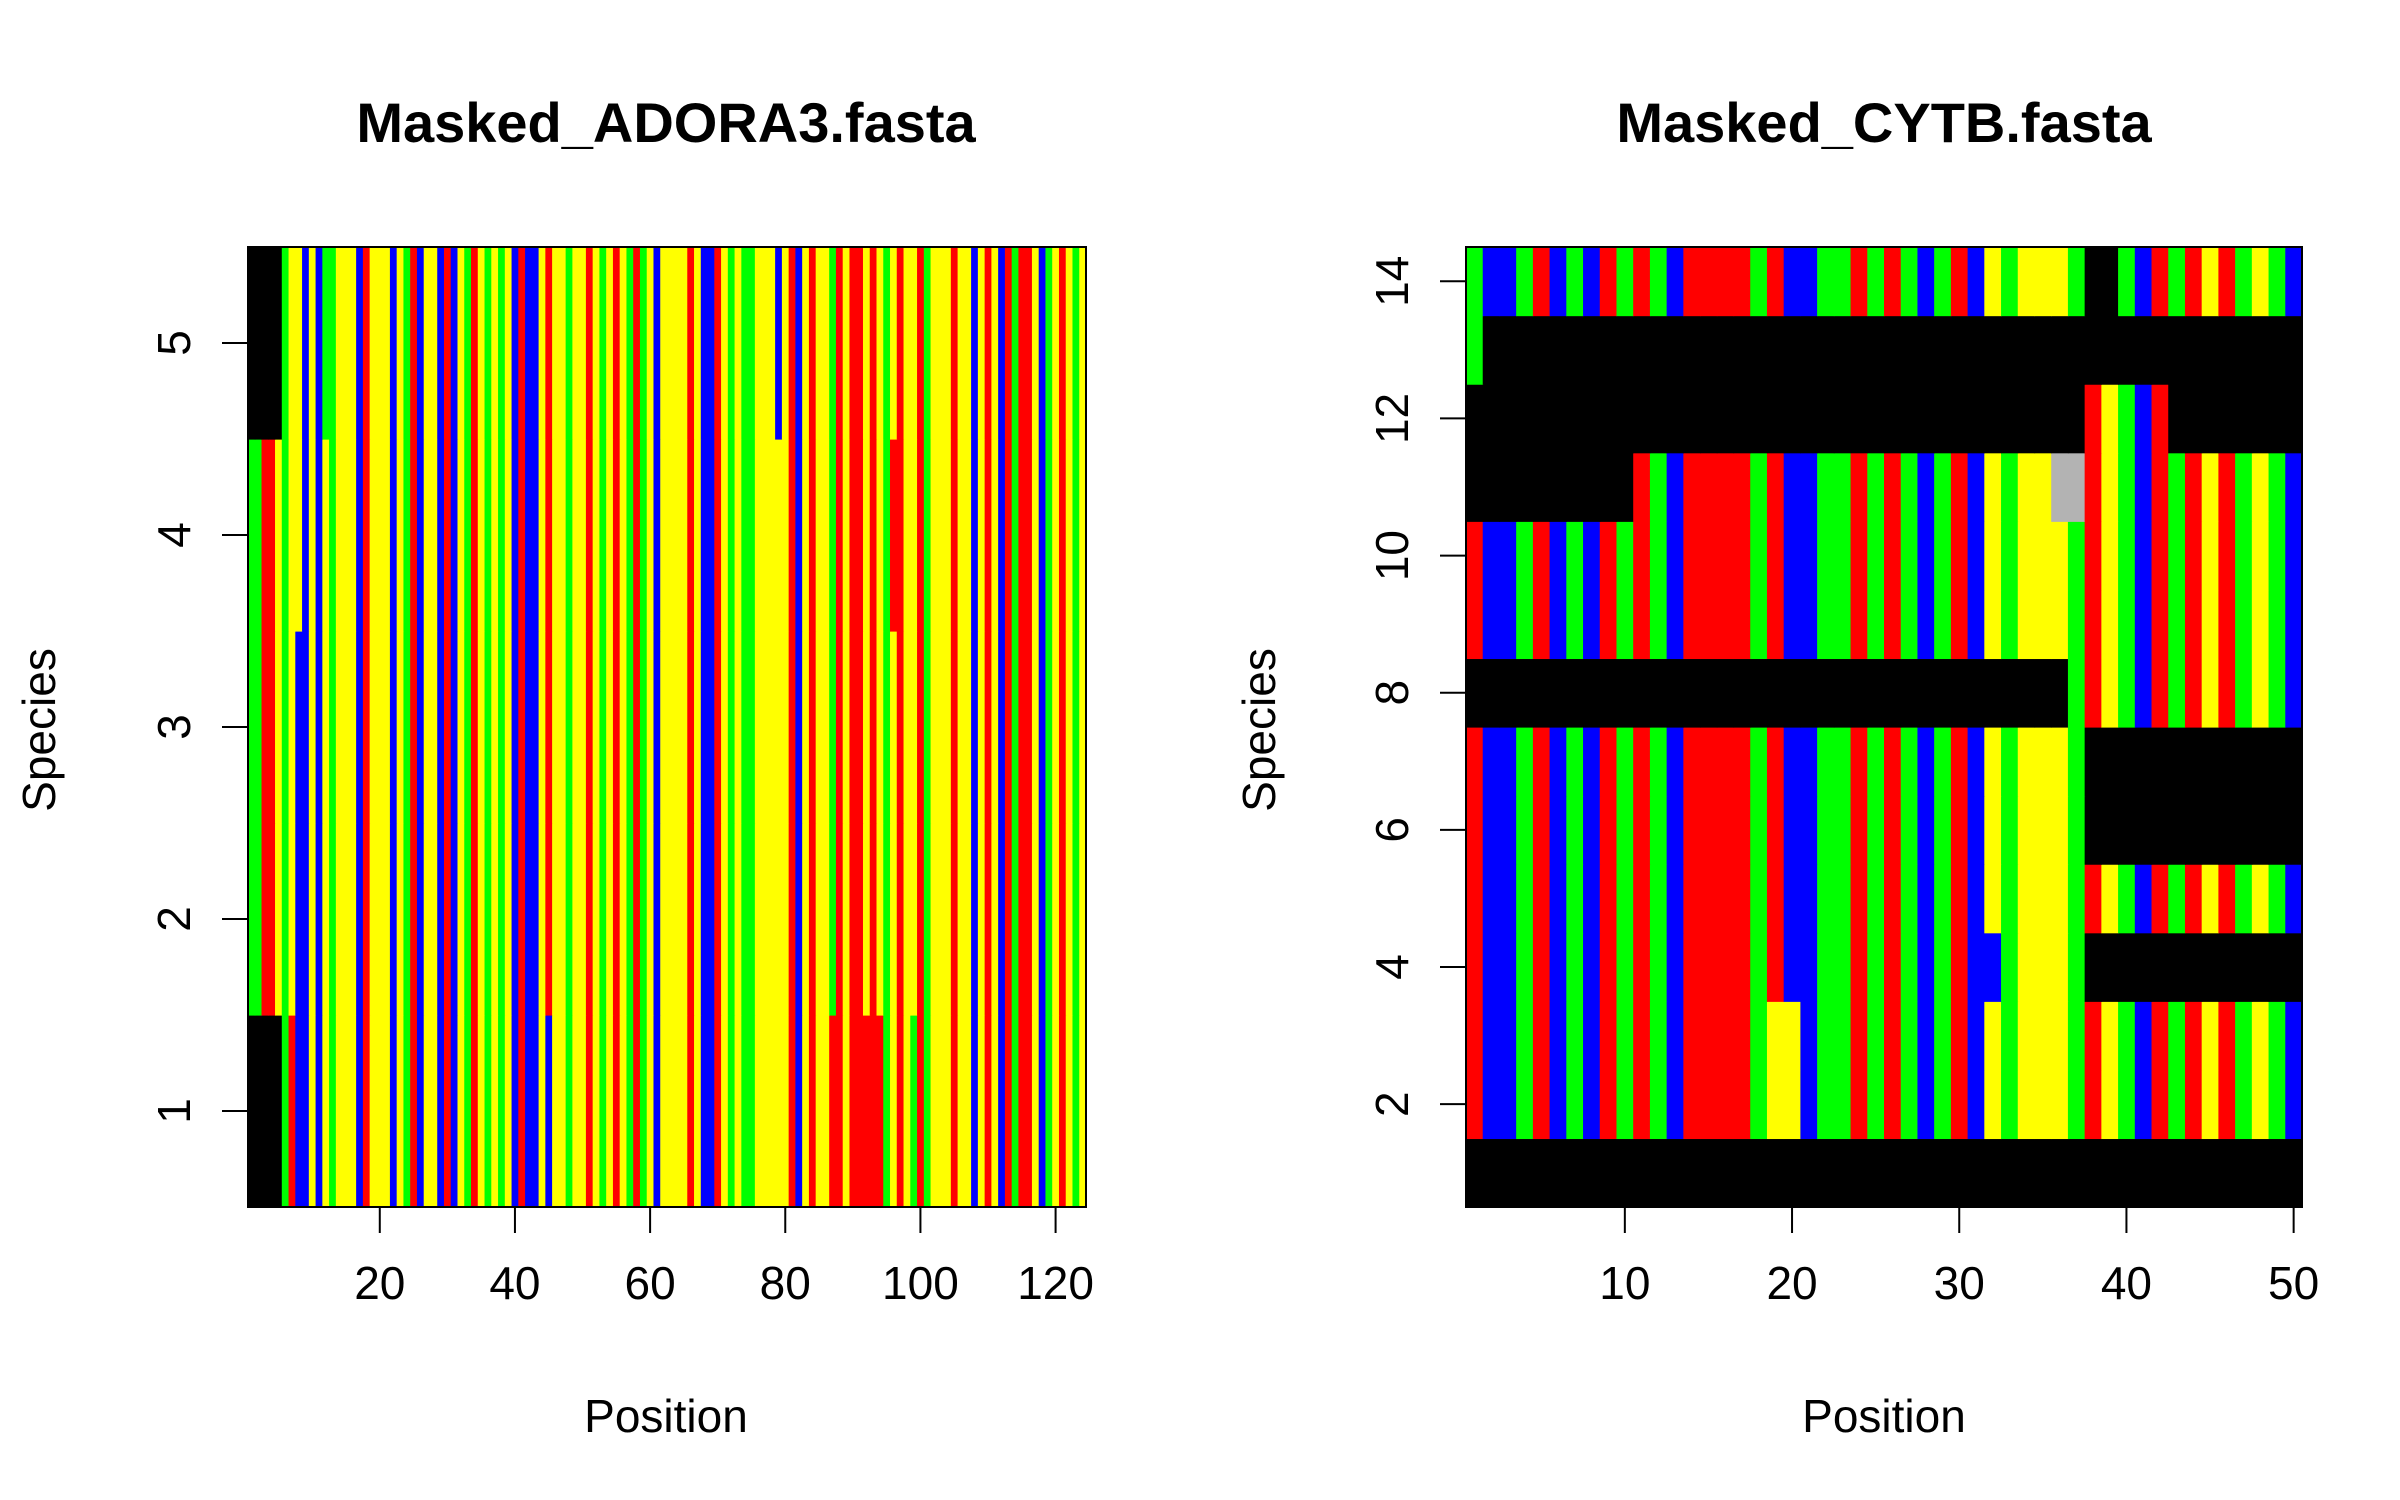 This screenshot has height=1500, width=2400. Describe the element at coordinates (174, 535) in the screenshot. I see `y-tick-label: 4` at that location.